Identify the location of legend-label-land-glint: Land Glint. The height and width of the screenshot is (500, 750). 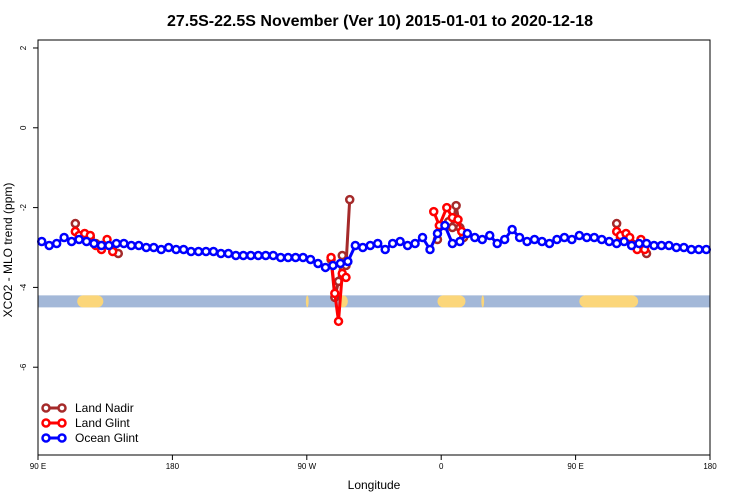
(102, 423).